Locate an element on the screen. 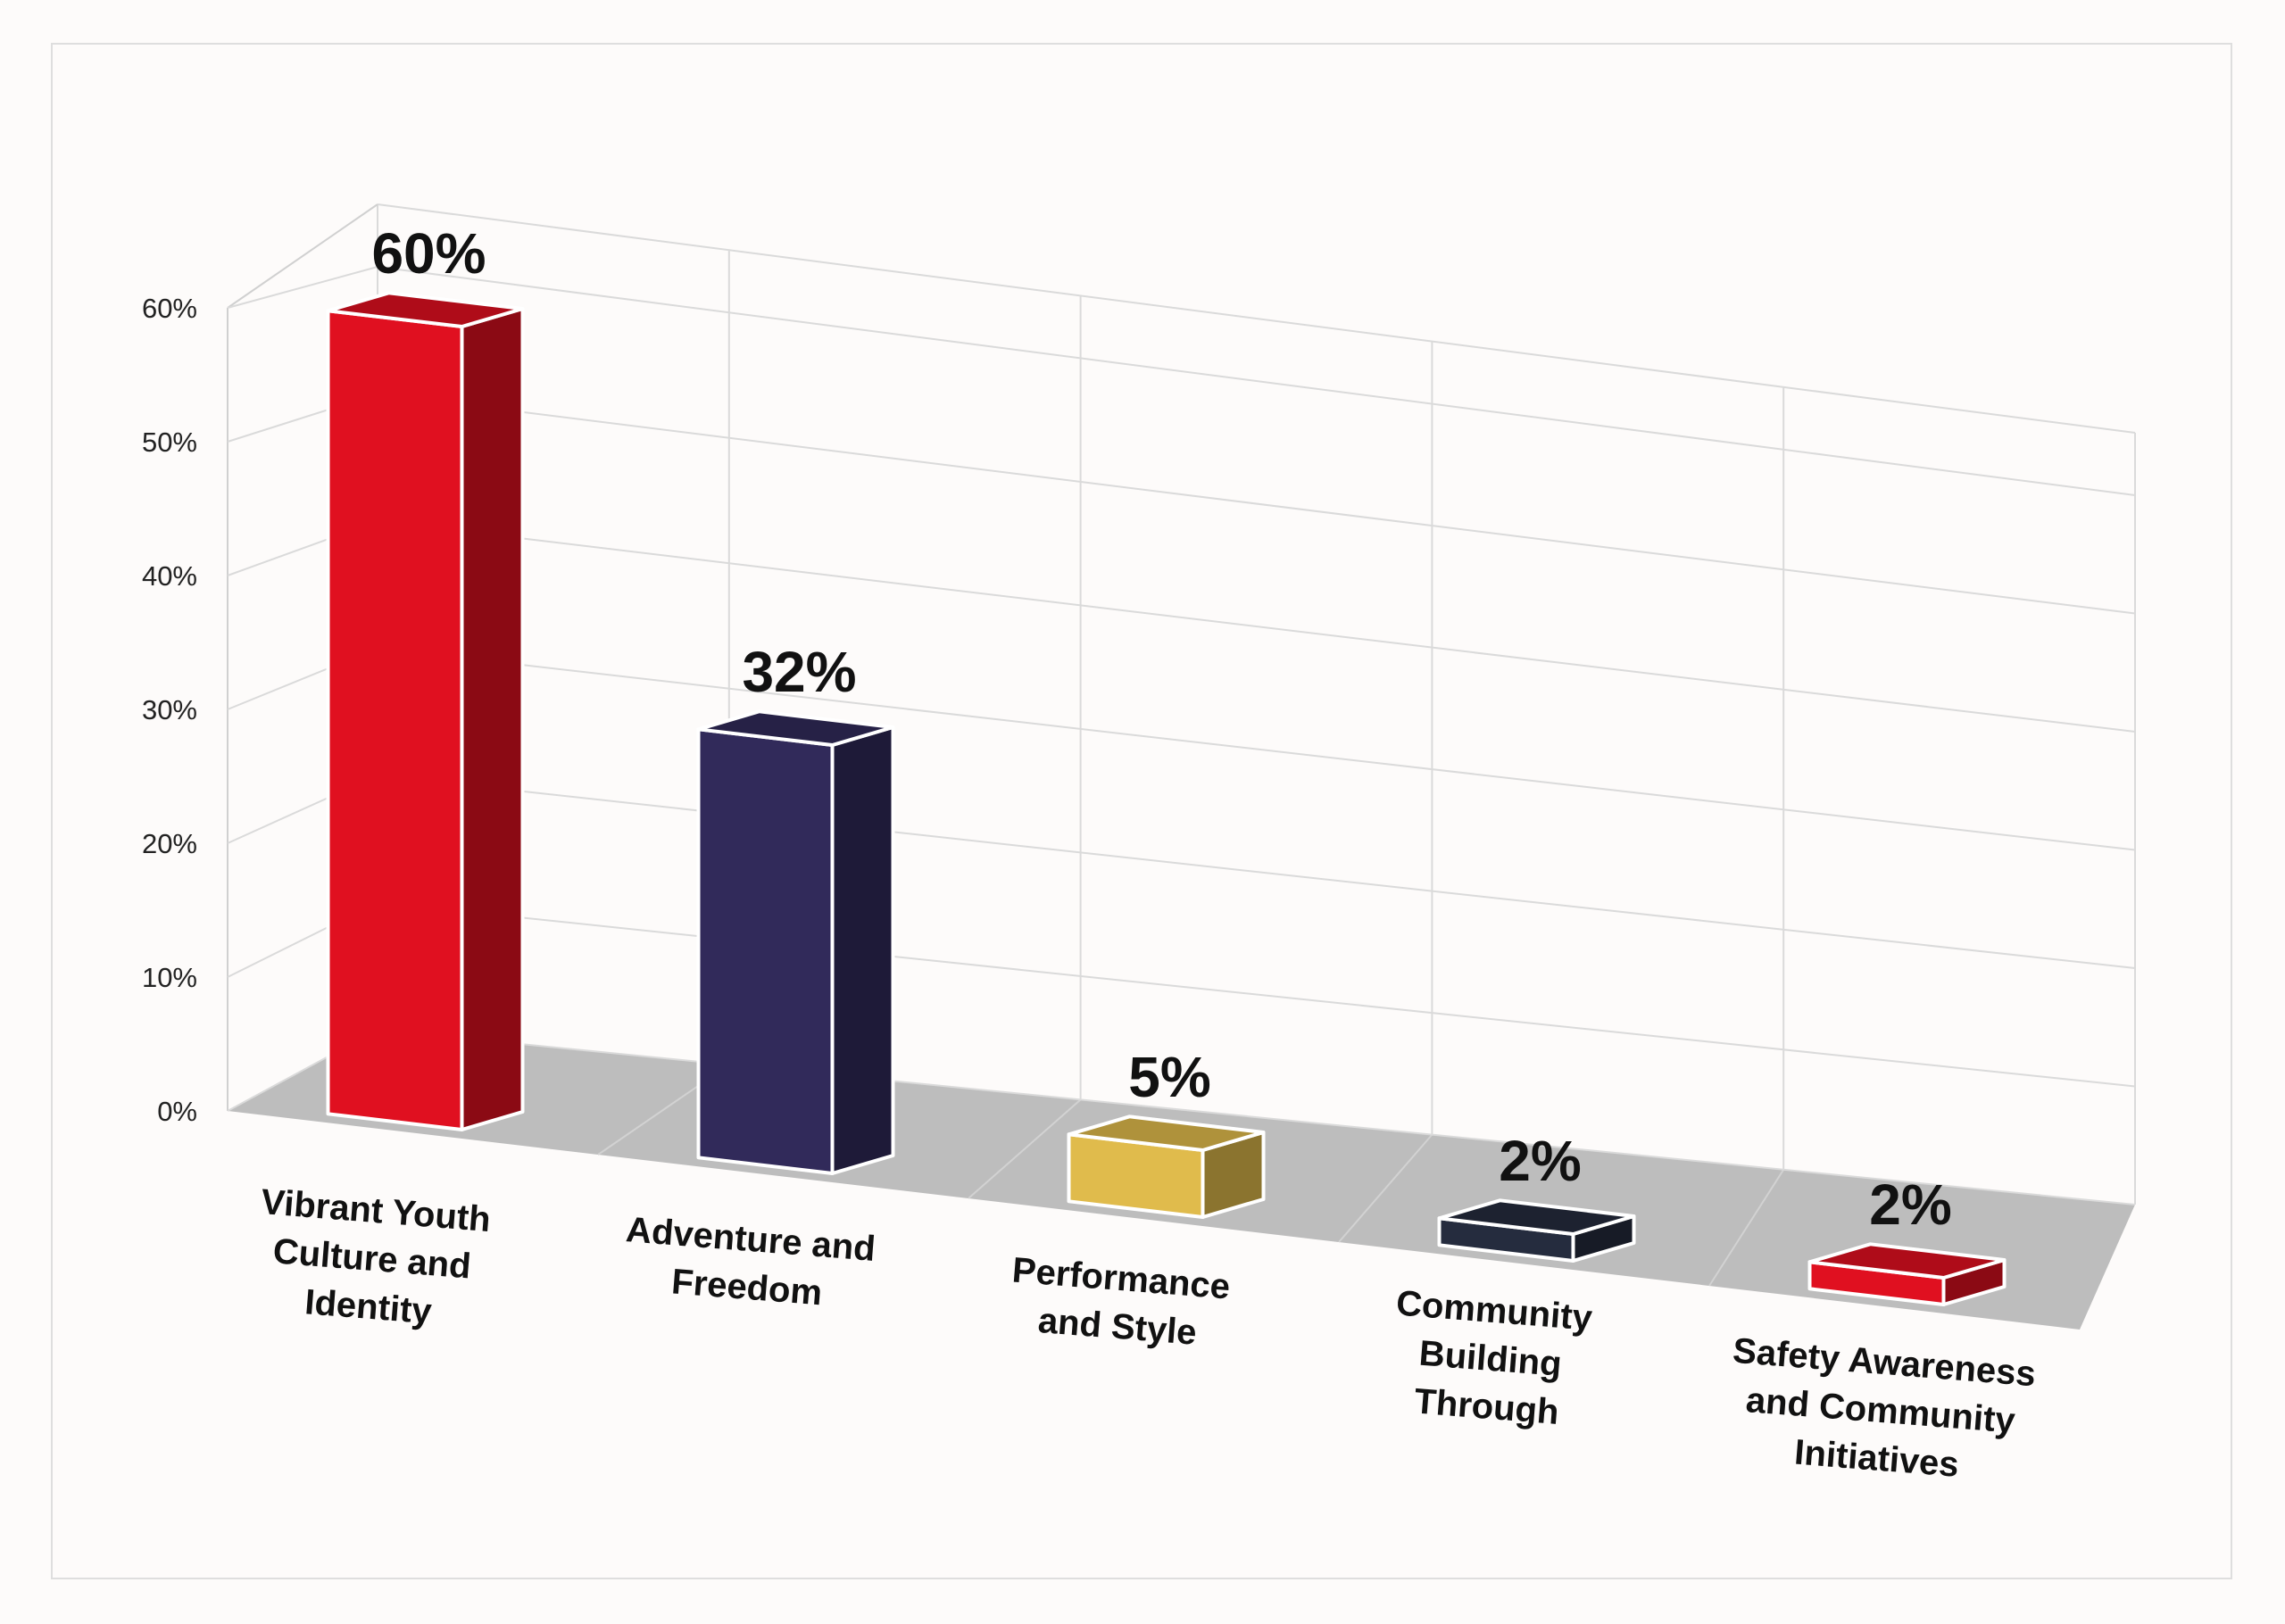 This screenshot has height=1624, width=2285. category-label-line: Culture and is located at coordinates (371, 1258).